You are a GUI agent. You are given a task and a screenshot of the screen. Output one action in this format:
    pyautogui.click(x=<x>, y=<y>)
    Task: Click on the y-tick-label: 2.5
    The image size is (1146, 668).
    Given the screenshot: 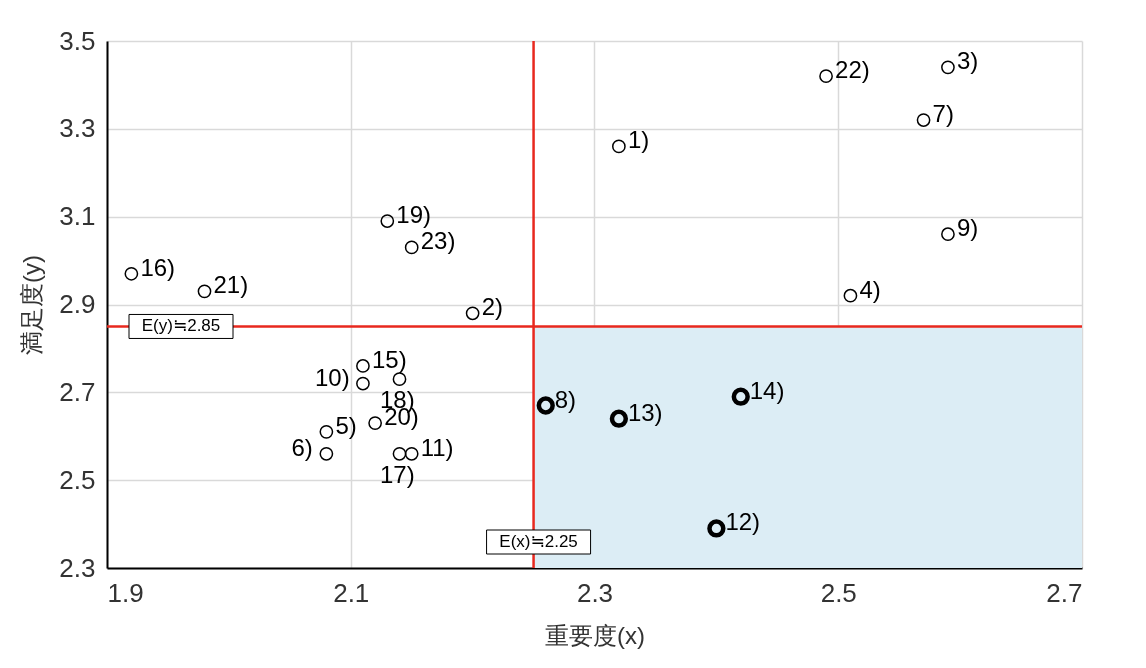 What is the action you would take?
    pyautogui.click(x=77, y=479)
    